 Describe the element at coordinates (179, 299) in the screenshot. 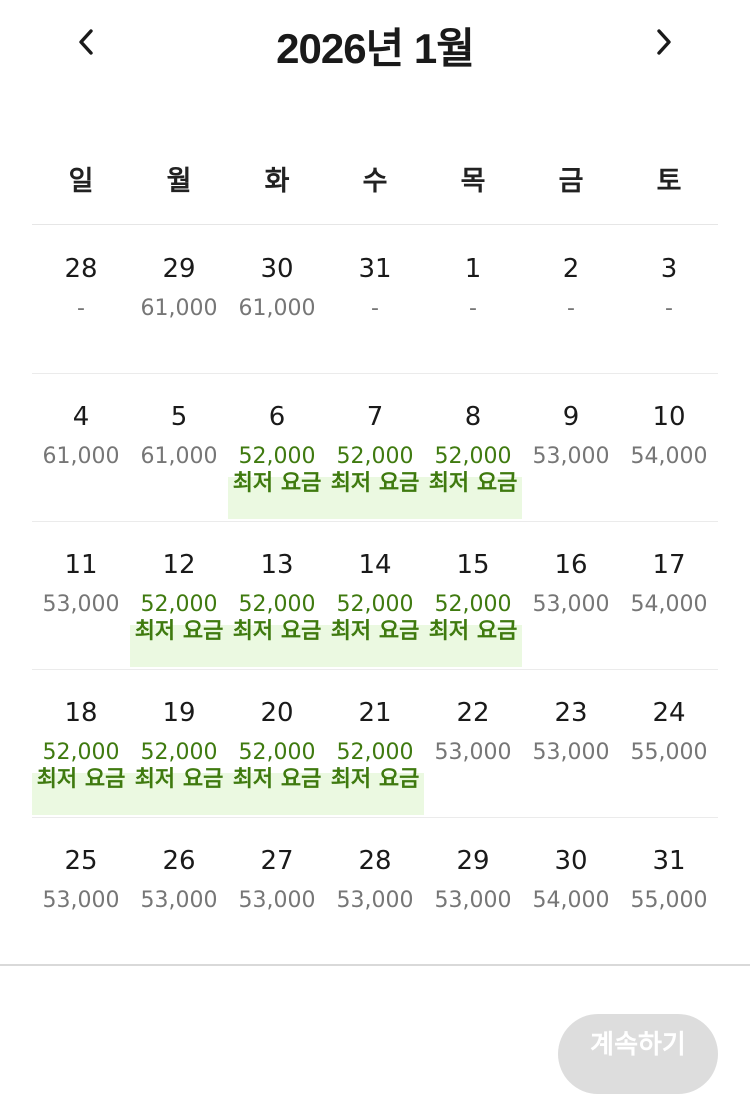

I see `calendar-day-cell: 29 61,000` at that location.